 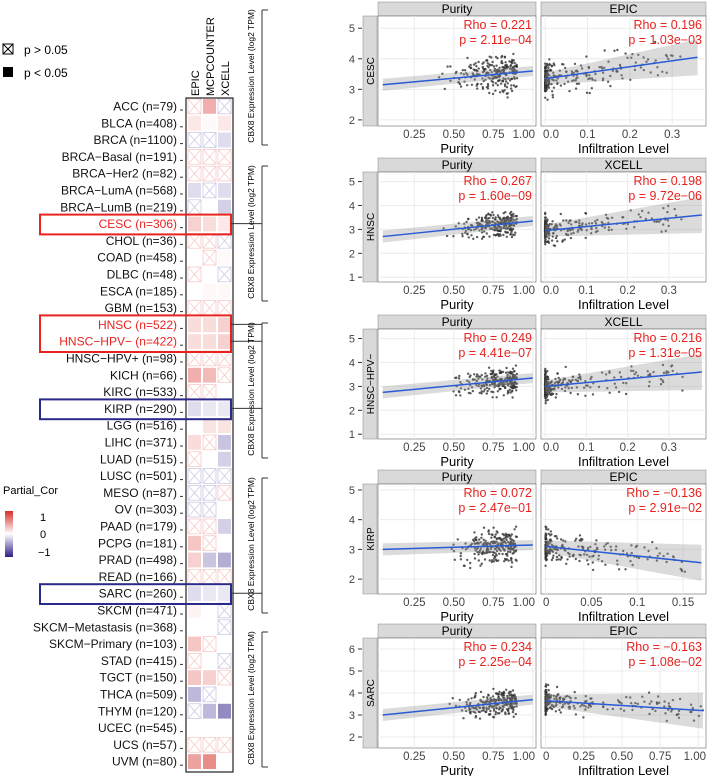 What do you see at coordinates (591, 603) in the screenshot?
I see `x-tick-label: 0.05` at bounding box center [591, 603].